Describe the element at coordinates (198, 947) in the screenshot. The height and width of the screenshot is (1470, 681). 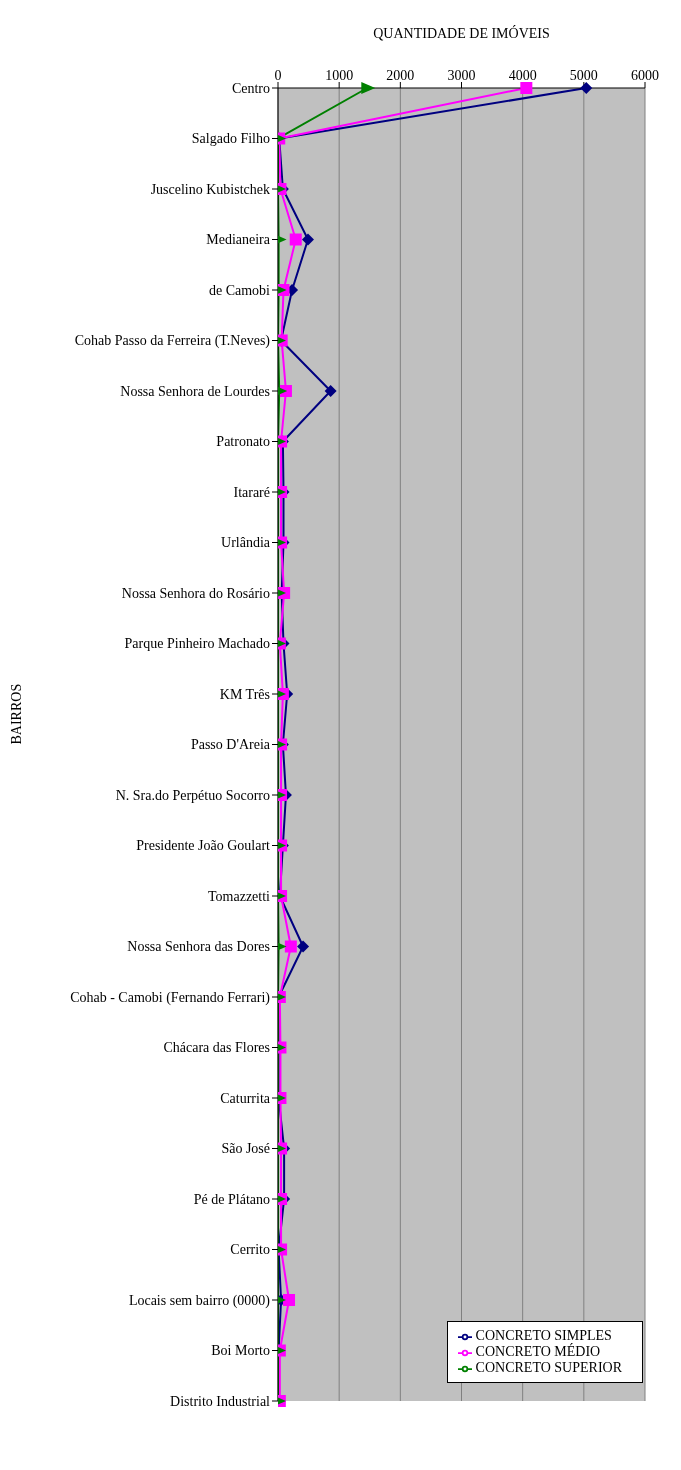
I see `y-tick-label: Nossa Senhora das Dores` at that location.